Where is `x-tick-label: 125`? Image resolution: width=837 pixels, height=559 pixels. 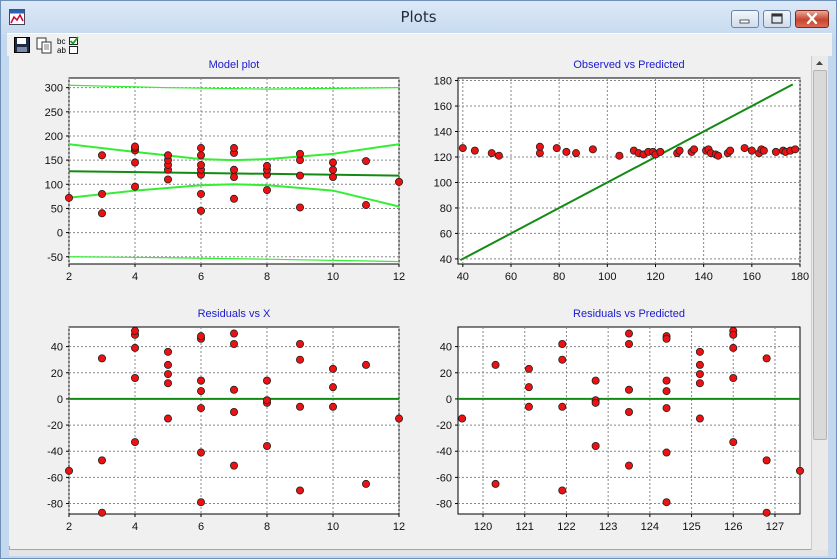
x-tick-label: 125 is located at coordinates (691, 527).